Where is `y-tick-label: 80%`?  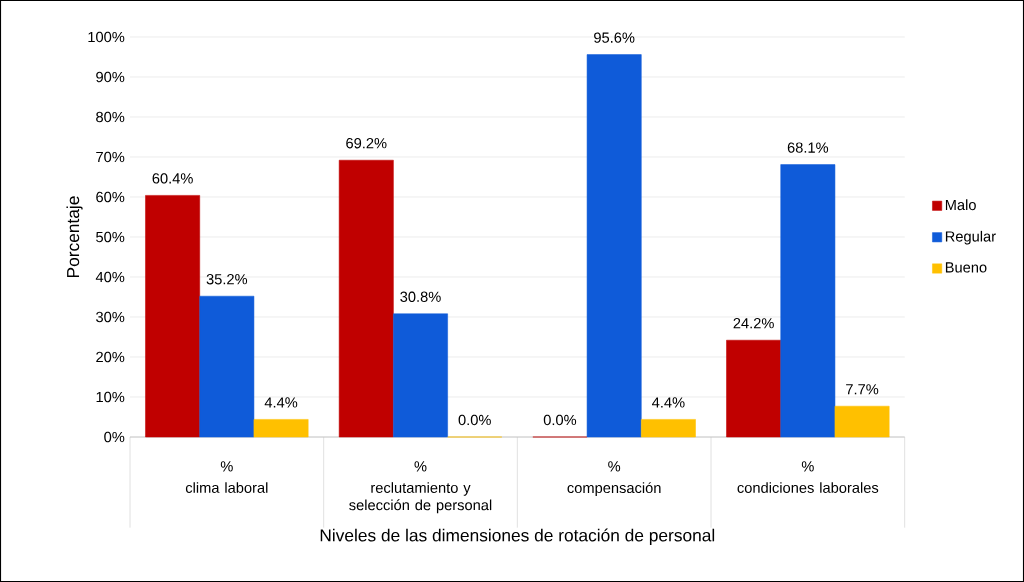 y-tick-label: 80% is located at coordinates (110, 117).